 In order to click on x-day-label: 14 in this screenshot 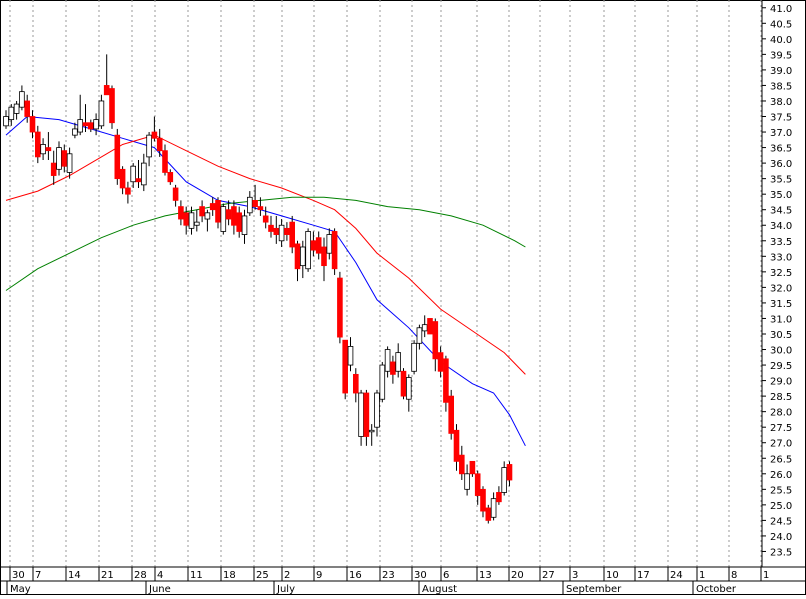, I will do `click(74, 575)`.